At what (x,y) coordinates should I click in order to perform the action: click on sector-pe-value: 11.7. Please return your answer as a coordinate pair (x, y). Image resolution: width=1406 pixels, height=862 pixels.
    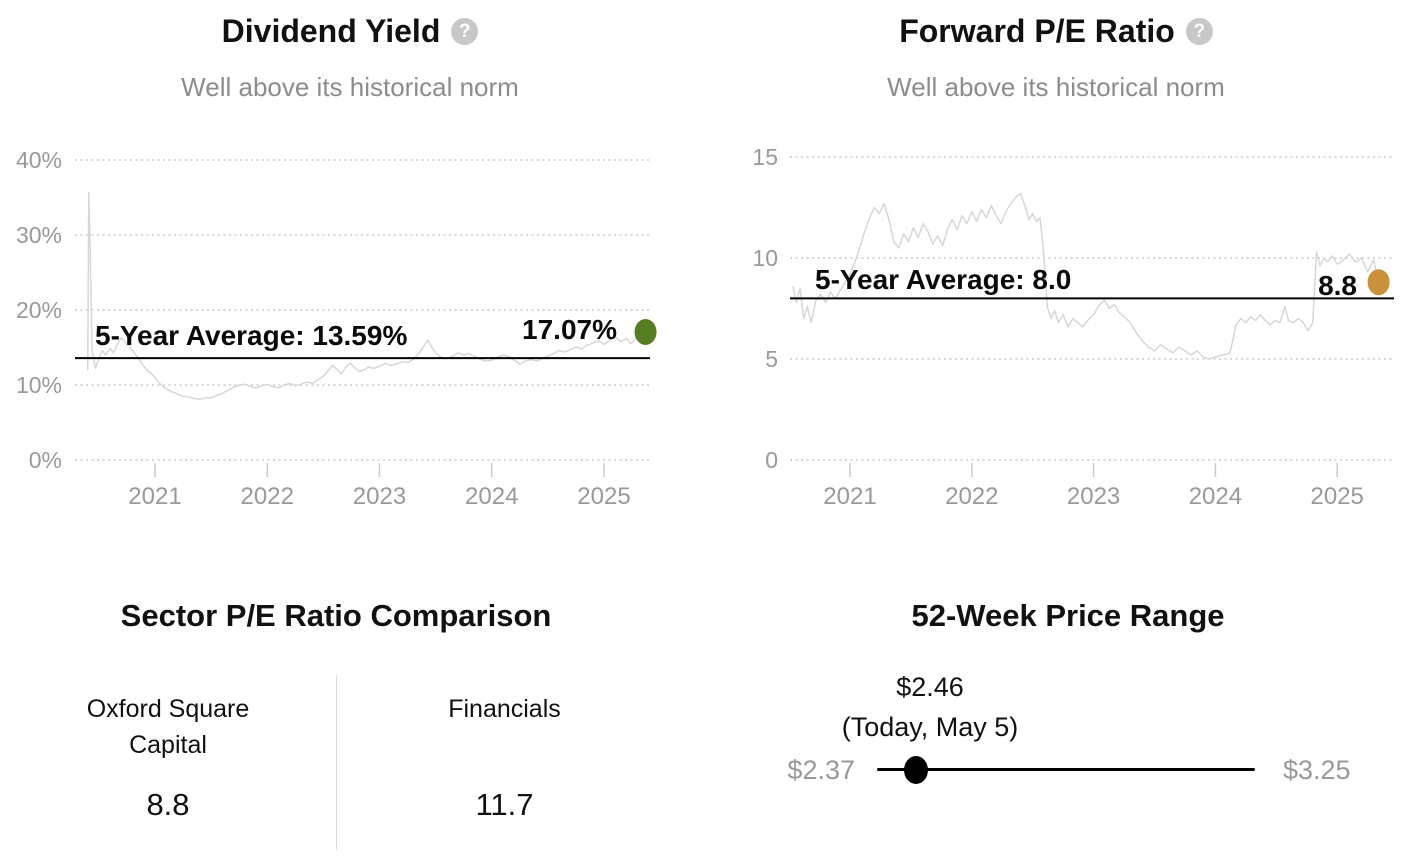
    Looking at the image, I should click on (504, 804).